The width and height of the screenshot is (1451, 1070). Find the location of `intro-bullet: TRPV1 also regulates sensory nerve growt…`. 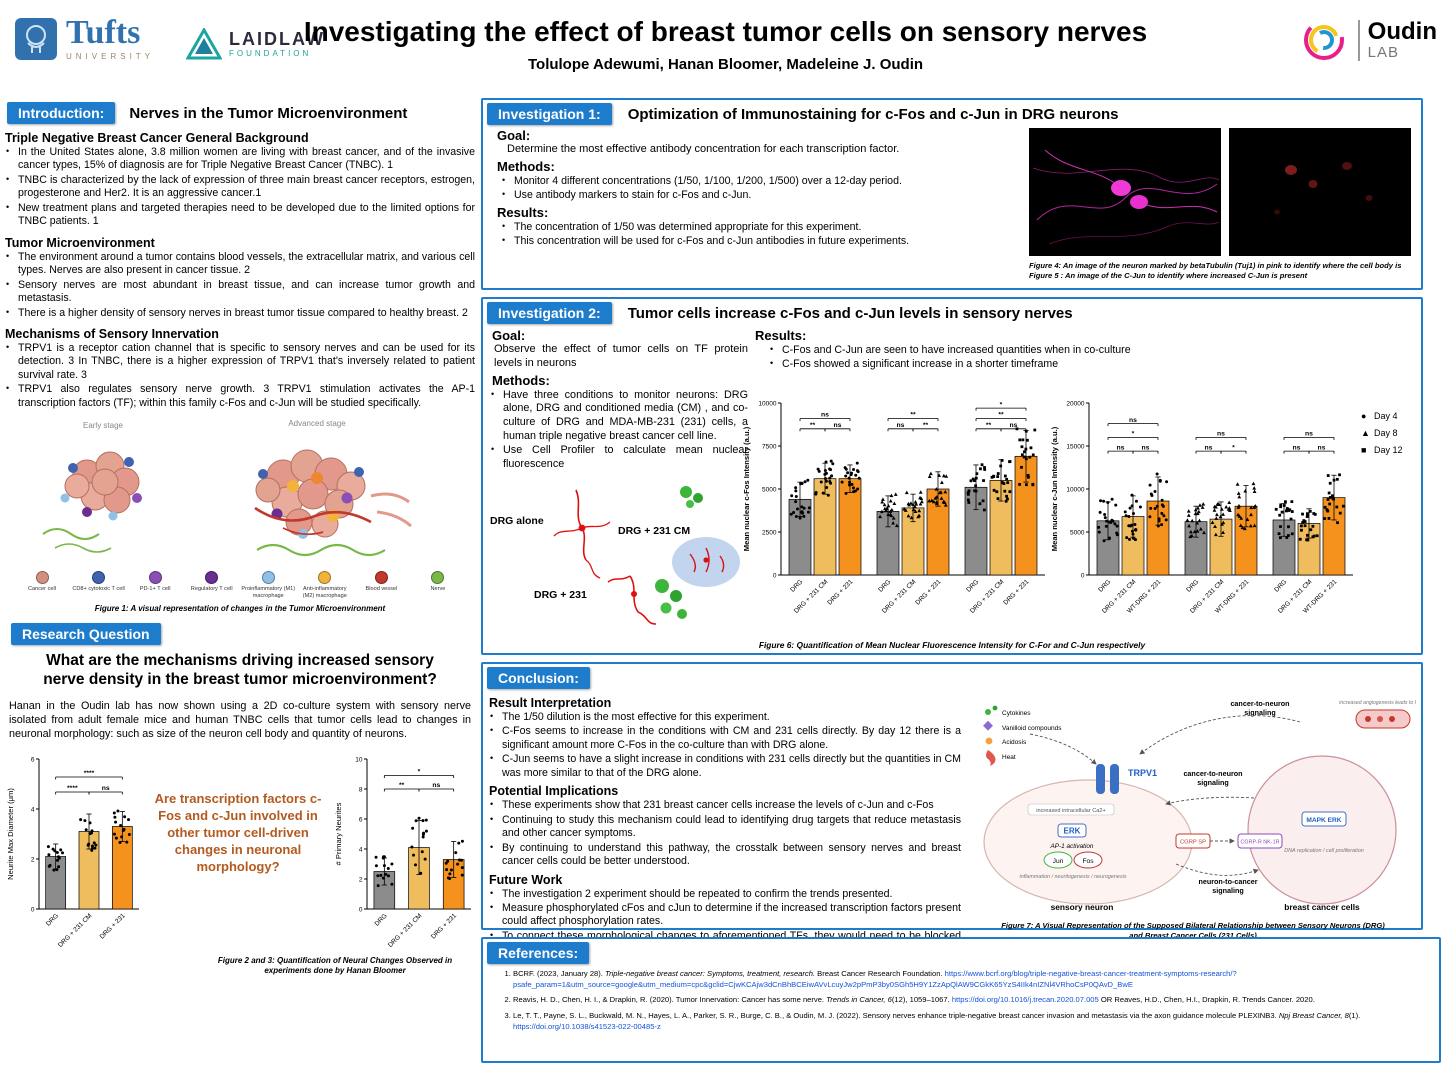

intro-bullet: TRPV1 also regulates sensory nerve growt… is located at coordinates (240, 396).